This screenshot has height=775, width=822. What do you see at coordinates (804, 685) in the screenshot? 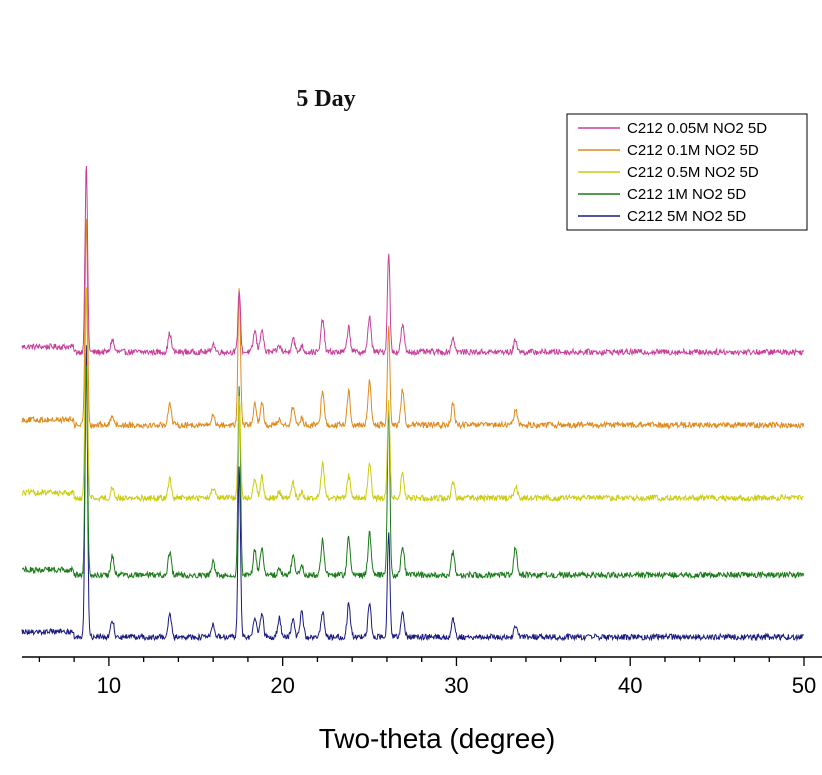
I see `x-tick-label: 50` at bounding box center [804, 685].